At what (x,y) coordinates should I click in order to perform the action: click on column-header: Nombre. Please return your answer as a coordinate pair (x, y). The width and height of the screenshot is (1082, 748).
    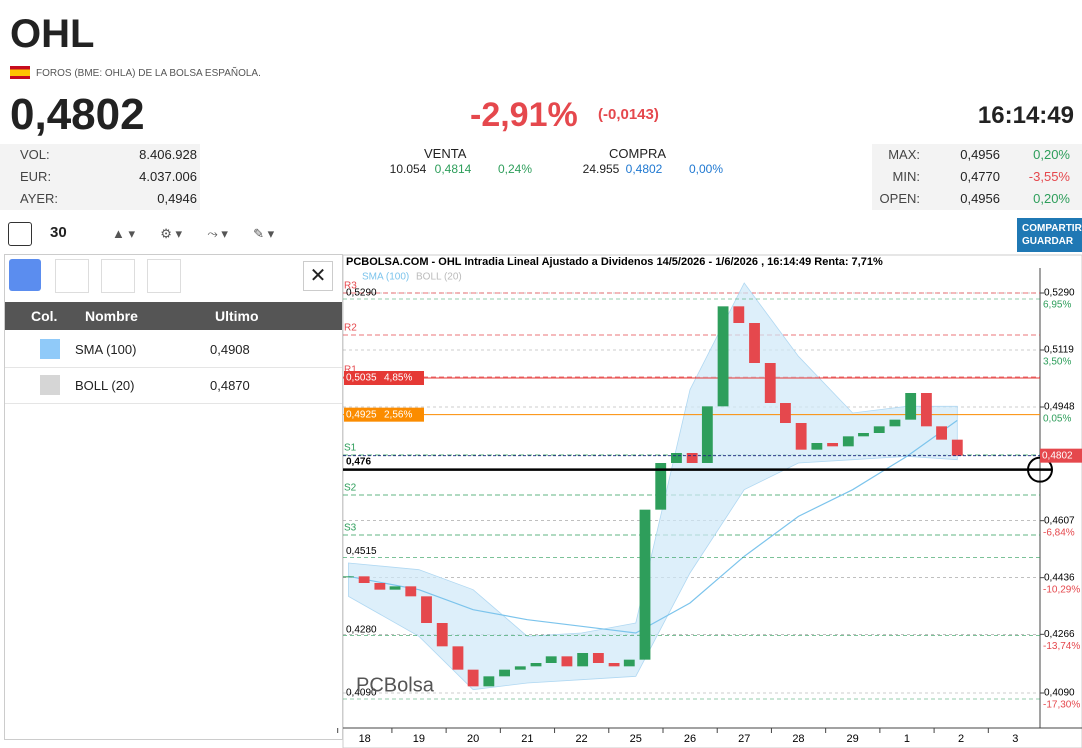
    Looking at the image, I should click on (111, 316).